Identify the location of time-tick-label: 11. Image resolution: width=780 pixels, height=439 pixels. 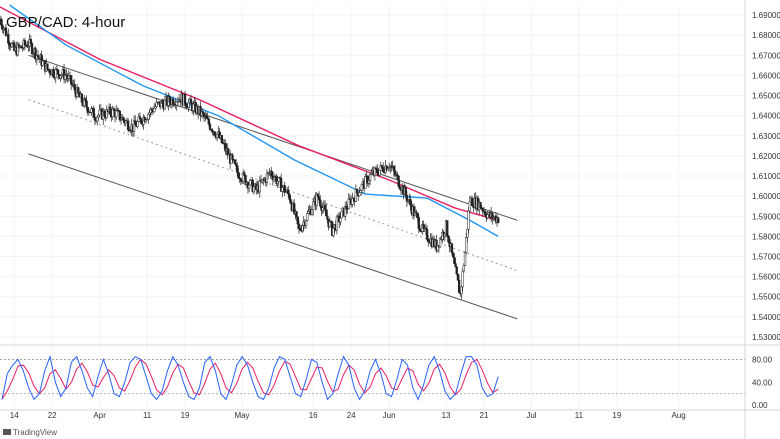
(147, 415).